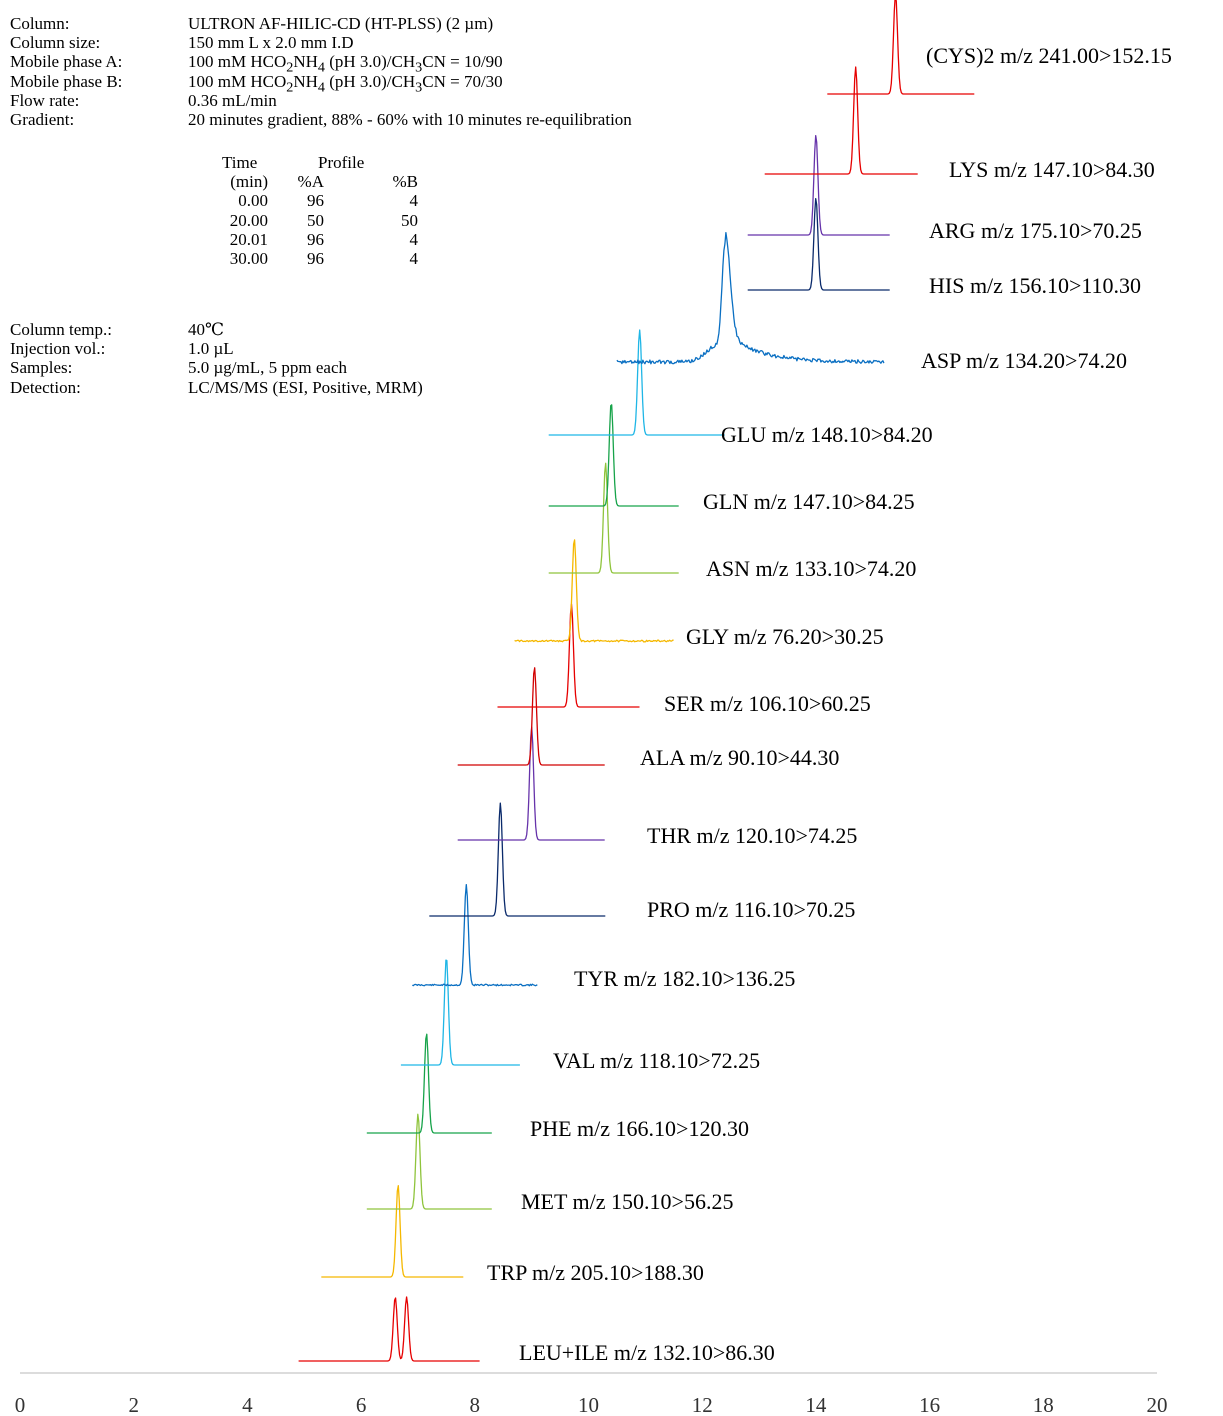 This screenshot has height=1416, width=1223. What do you see at coordinates (702, 1404) in the screenshot?
I see `x-tick-label: 12` at bounding box center [702, 1404].